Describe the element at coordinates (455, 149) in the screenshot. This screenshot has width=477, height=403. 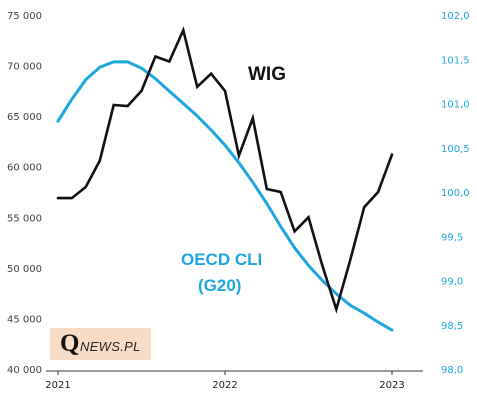
I see `right-tick-label: 100,5` at that location.